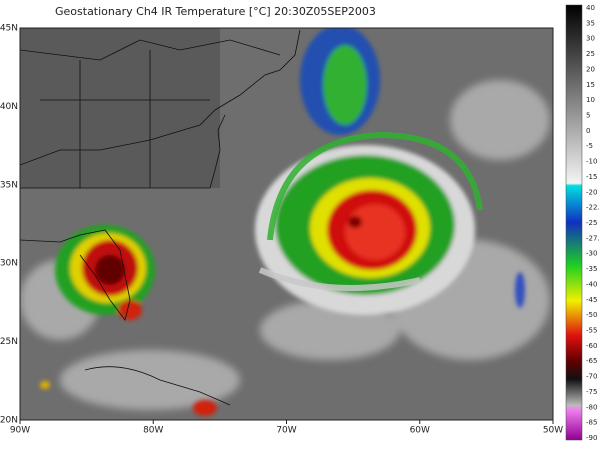 The image size is (600, 454). I want to click on colorbar-label: -20, so click(591, 192).